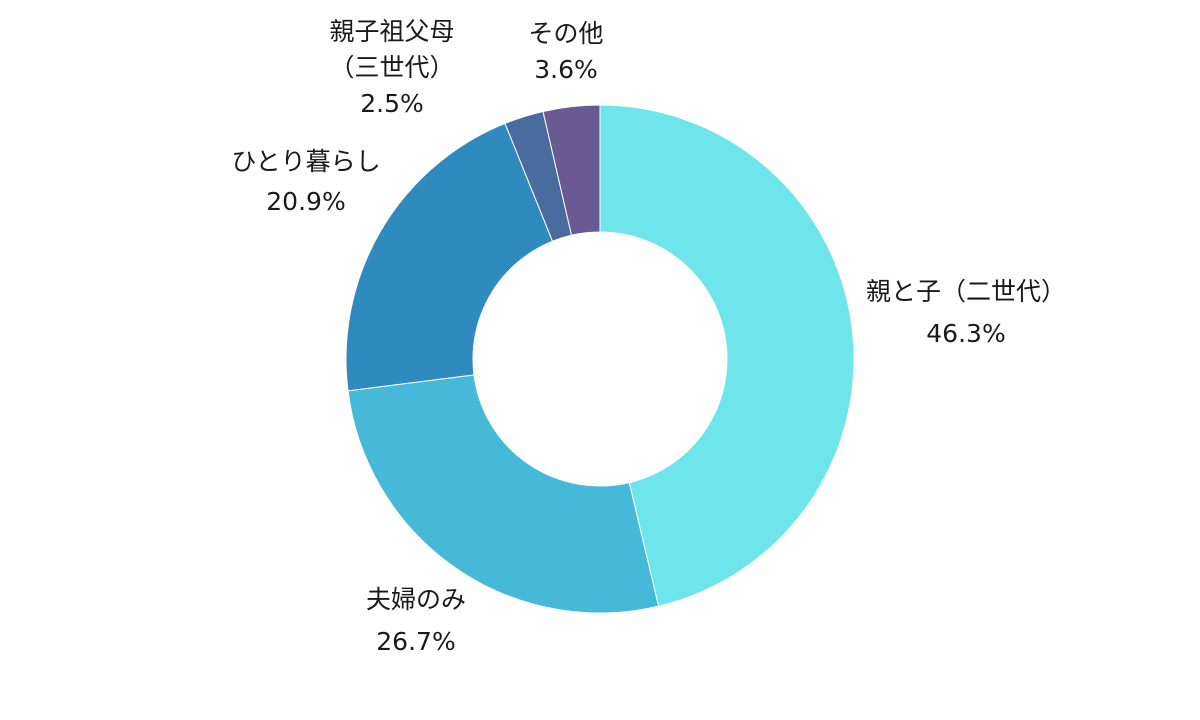 This screenshot has height=720, width=1200. I want to click on slice-label-0: 親と子（二世代） 46.3%, so click(966, 312).